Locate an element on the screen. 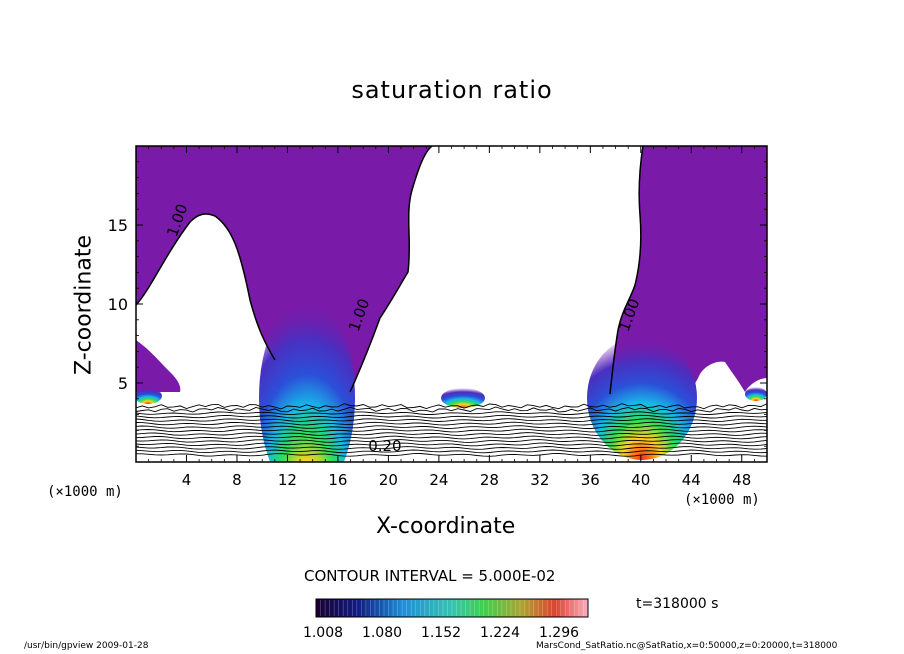 This screenshot has height=654, width=904. plume-core-center is located at coordinates (463, 398).